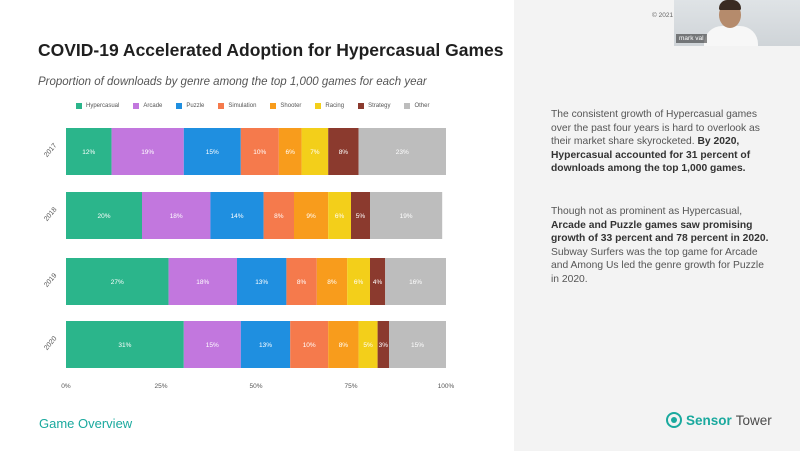 This screenshot has height=451, width=800. I want to click on category-label-2017: 2017, so click(50, 150).